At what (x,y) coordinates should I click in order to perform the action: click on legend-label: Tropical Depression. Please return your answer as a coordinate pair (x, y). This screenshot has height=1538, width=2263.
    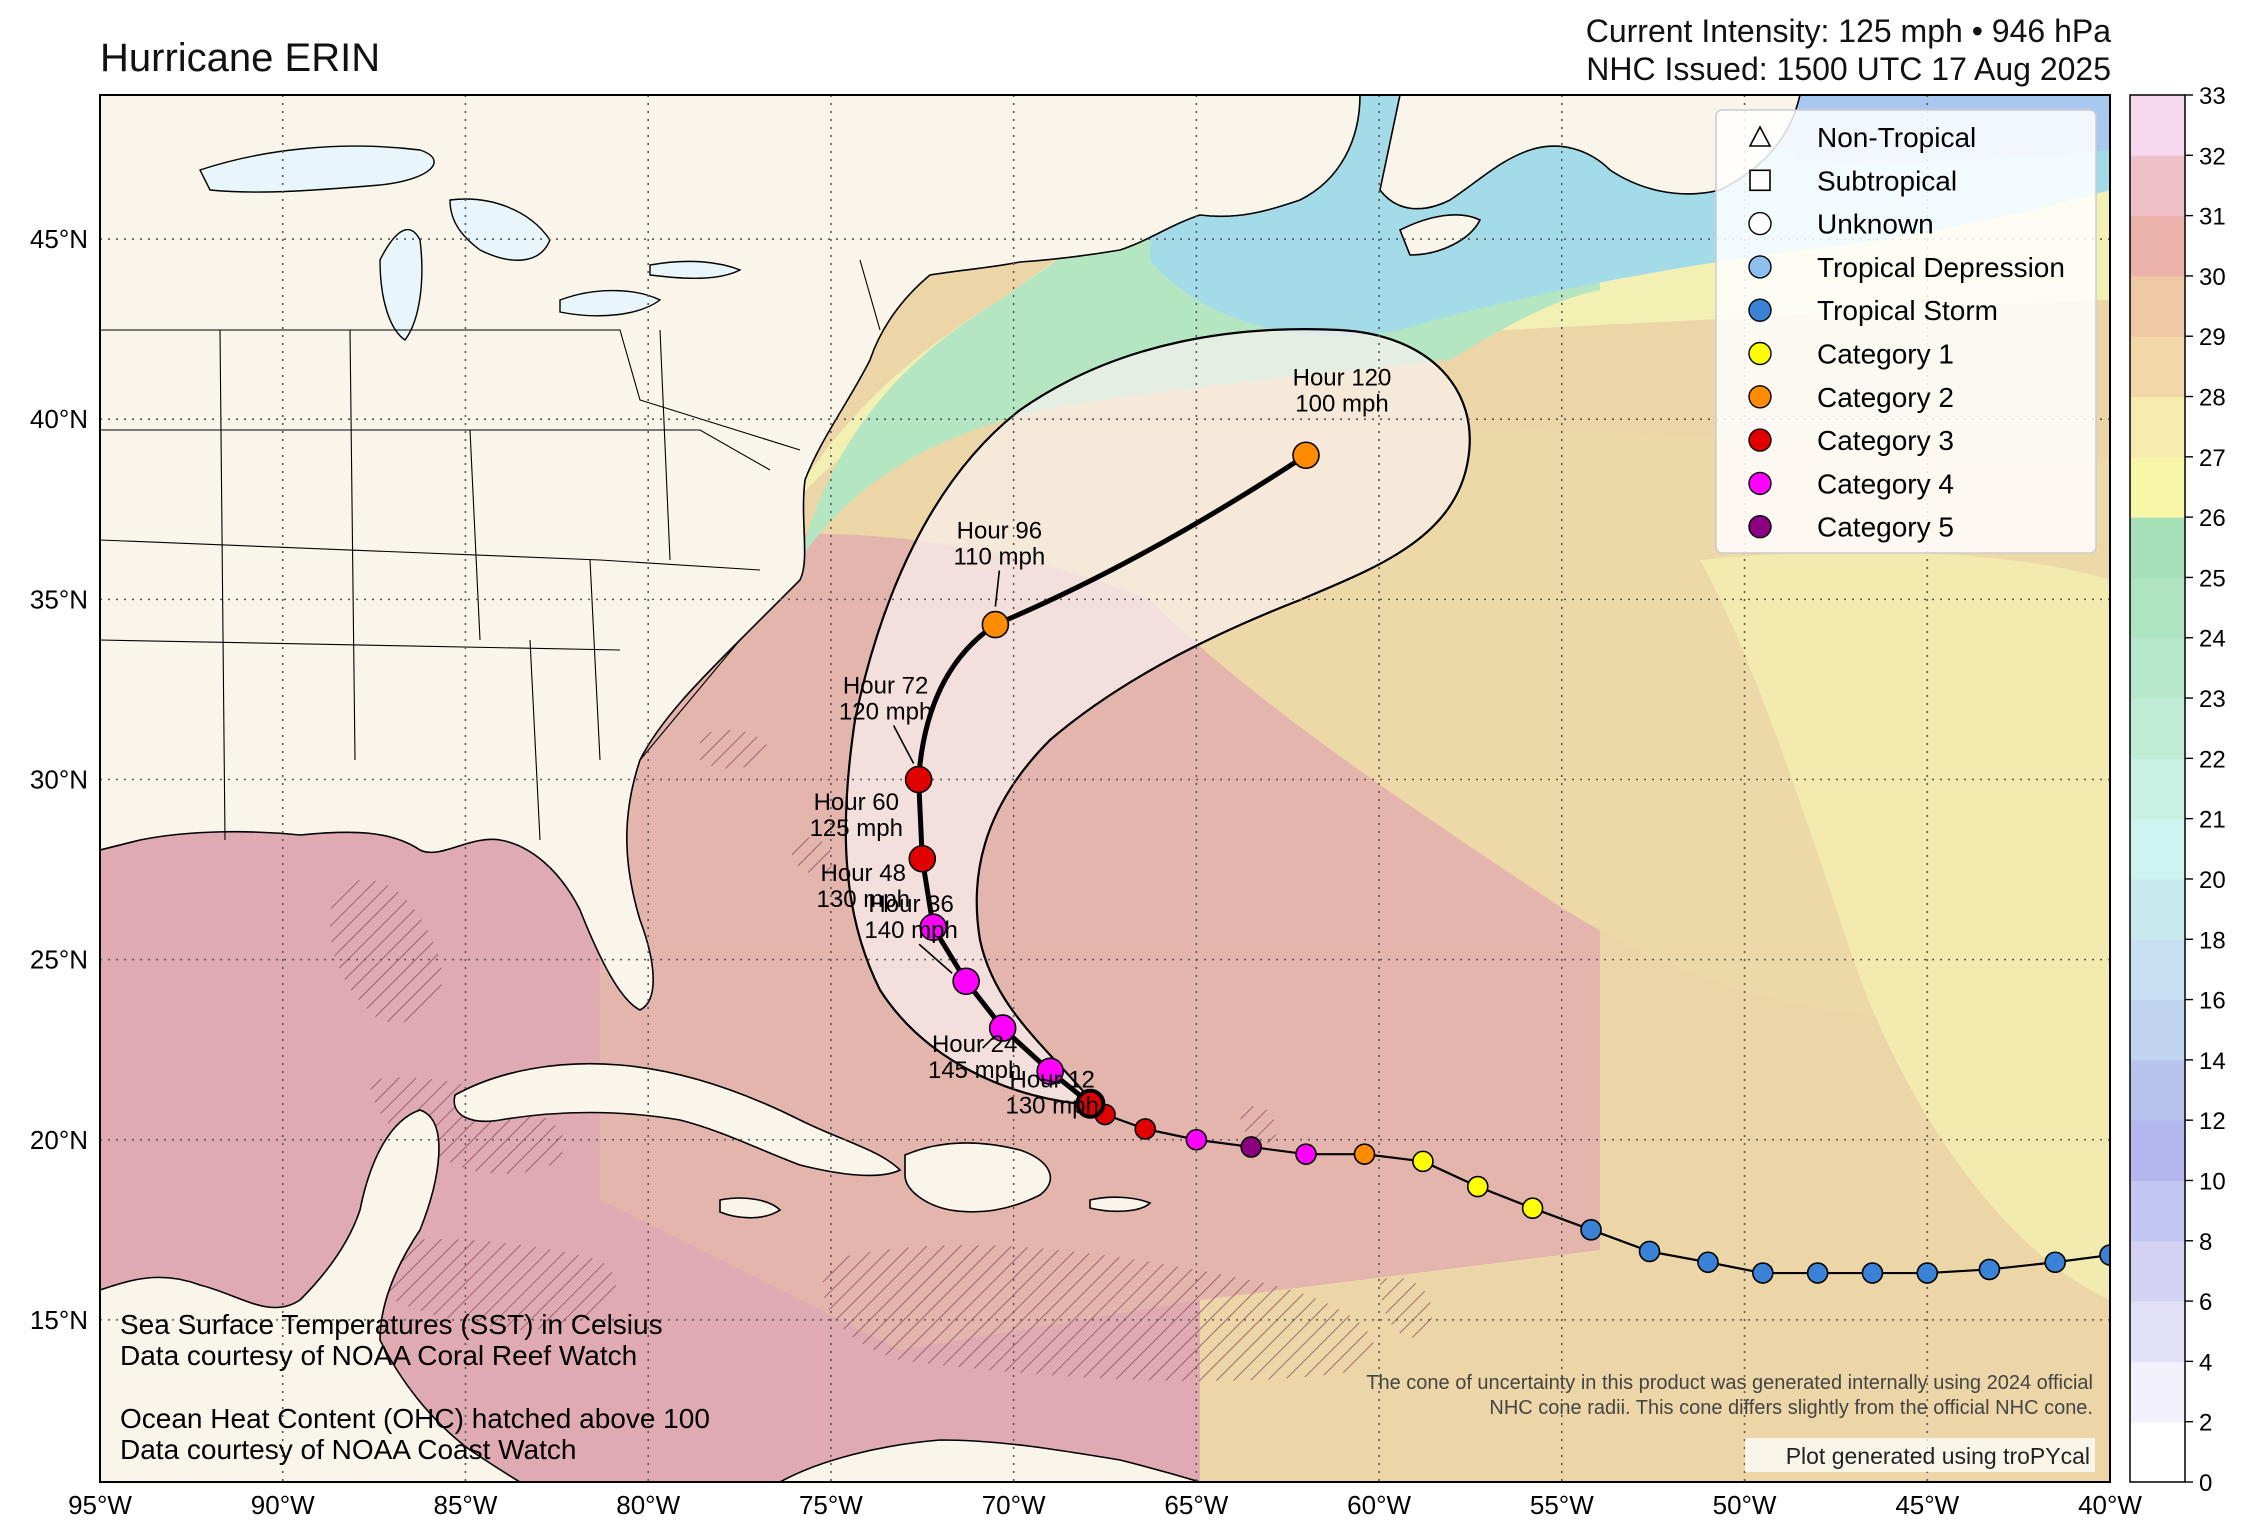
    Looking at the image, I should click on (1941, 267).